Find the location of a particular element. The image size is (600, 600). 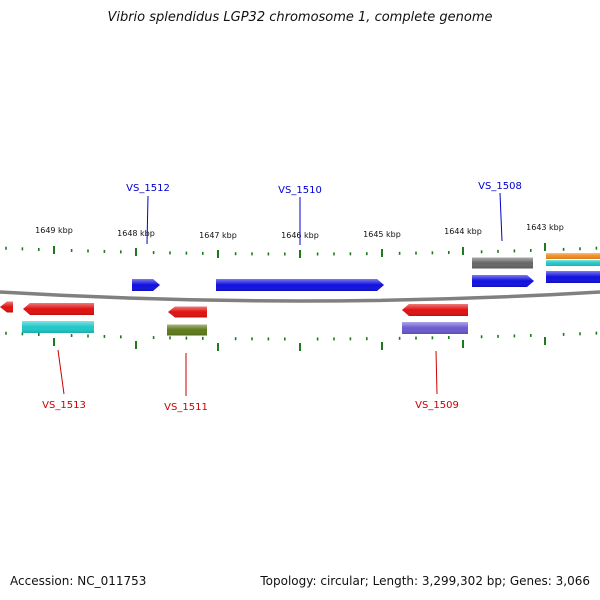

scale-tick-label: 1644 kbp is located at coordinates (463, 231).